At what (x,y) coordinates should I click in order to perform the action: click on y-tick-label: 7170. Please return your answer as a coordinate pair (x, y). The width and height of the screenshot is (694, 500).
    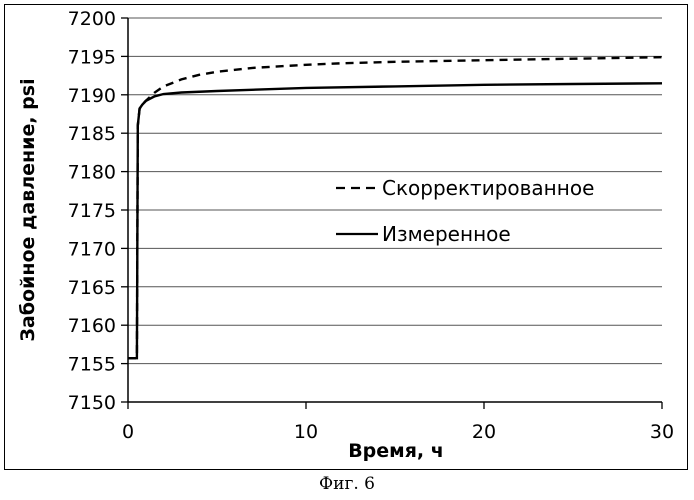
    Looking at the image, I should click on (92, 249).